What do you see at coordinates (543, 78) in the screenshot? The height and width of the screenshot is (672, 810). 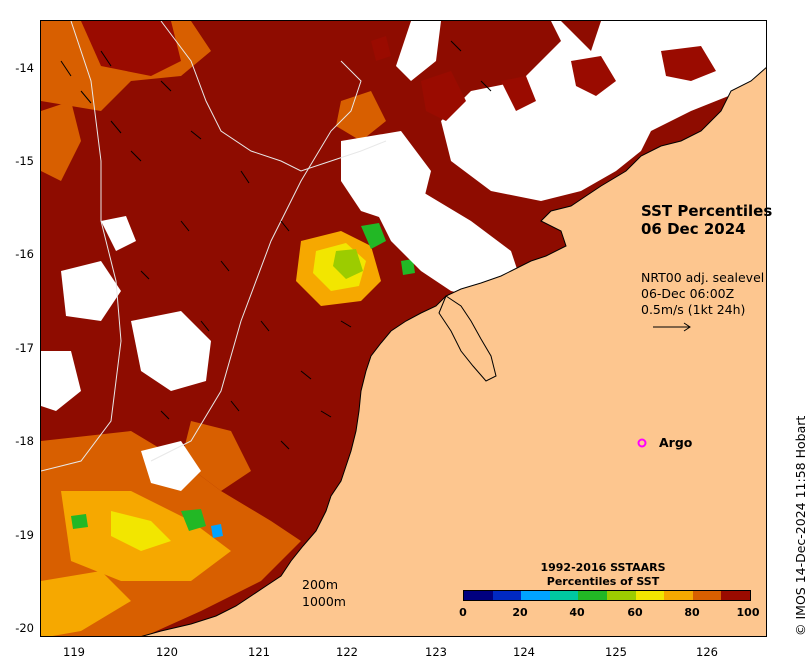 I see `sst-cloud-gaps` at bounding box center [543, 78].